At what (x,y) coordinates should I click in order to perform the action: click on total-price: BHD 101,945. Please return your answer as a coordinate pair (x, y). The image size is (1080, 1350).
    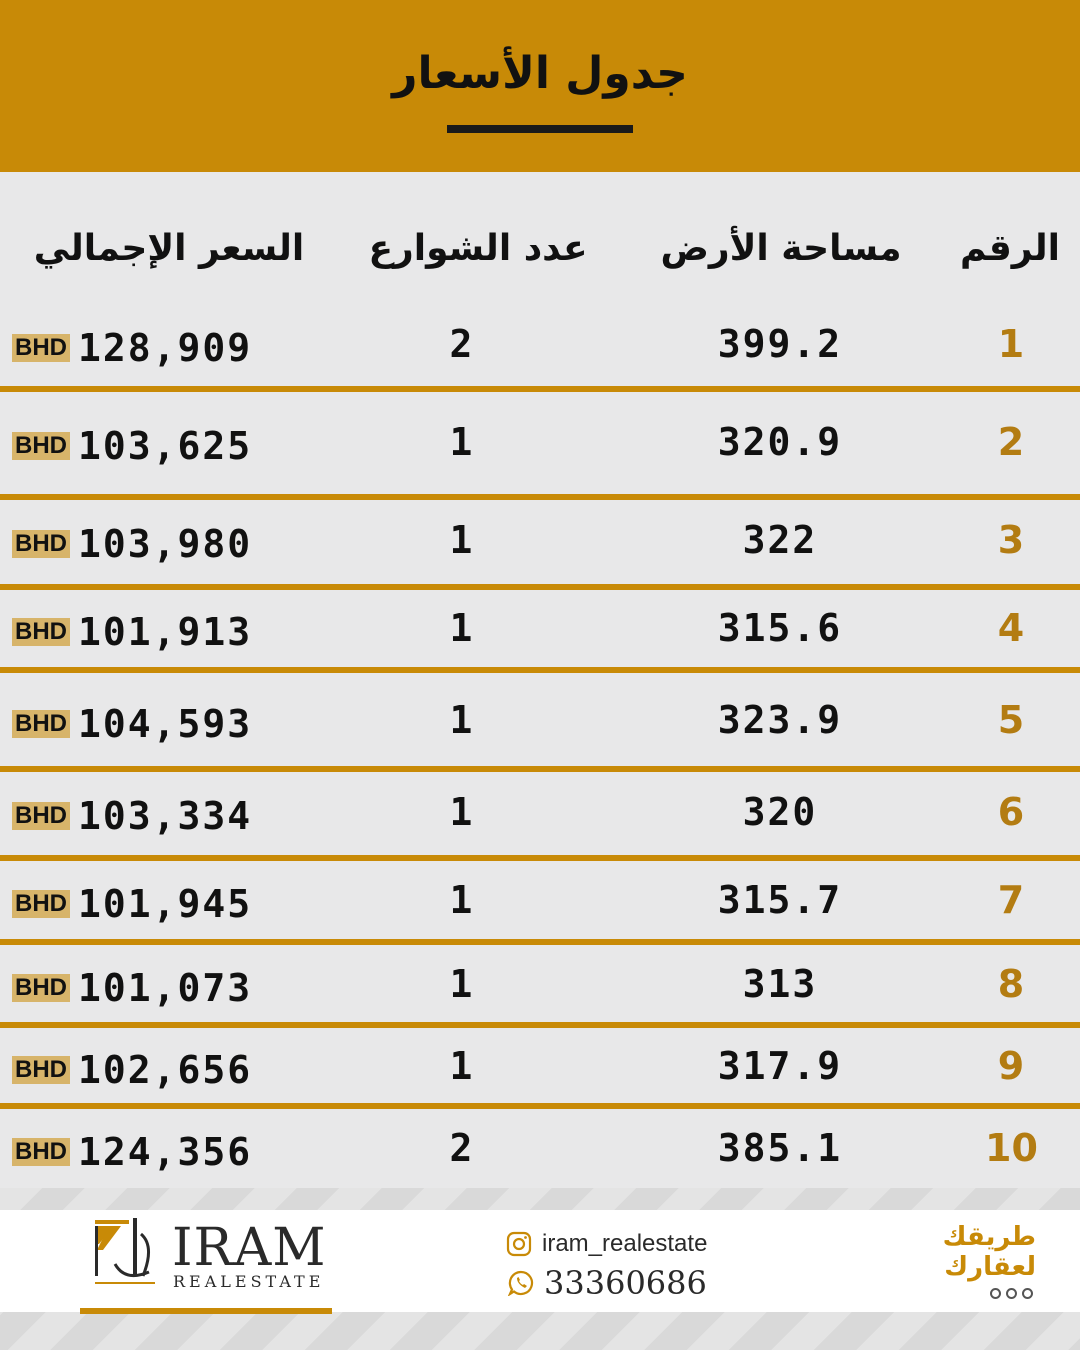
    Looking at the image, I should click on (132, 904).